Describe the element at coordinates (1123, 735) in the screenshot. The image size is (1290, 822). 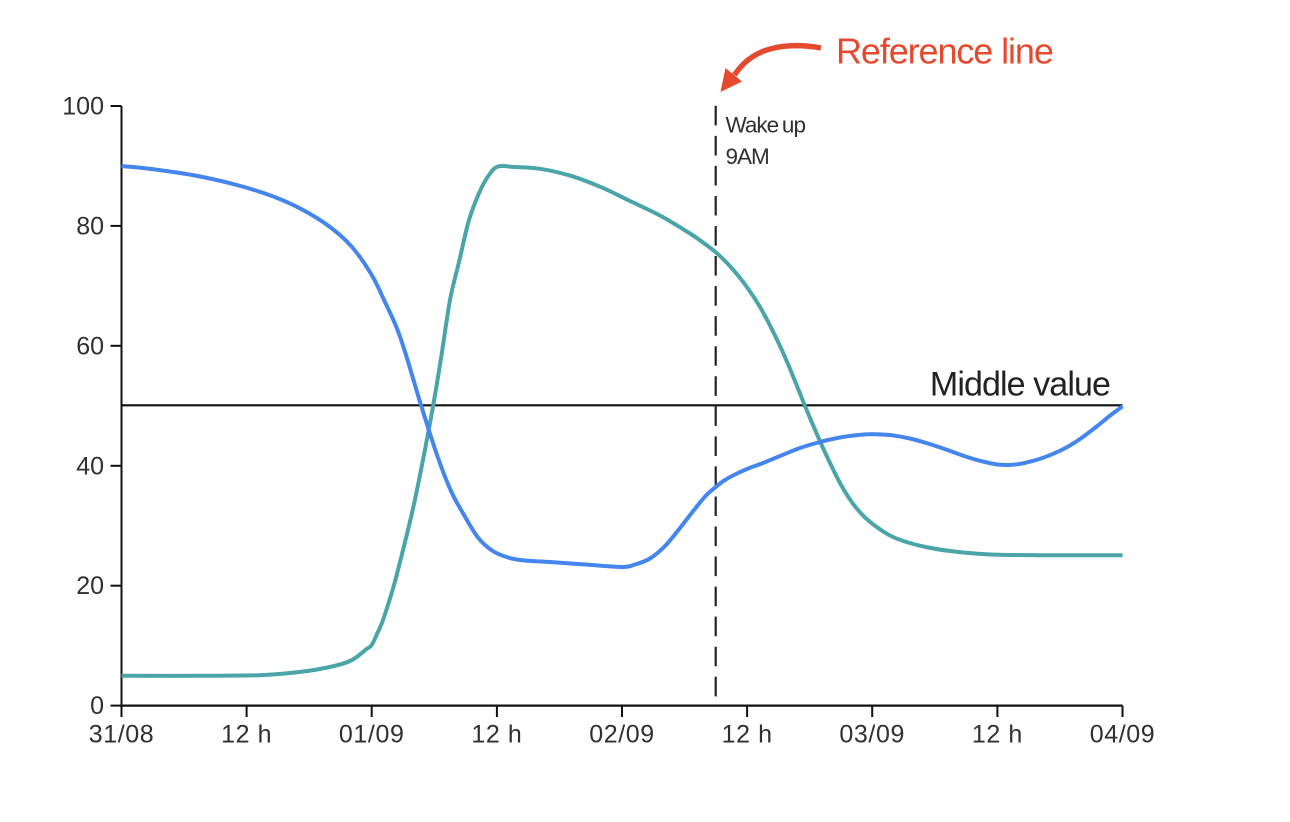
I see `svg-text: 04/09` at that location.